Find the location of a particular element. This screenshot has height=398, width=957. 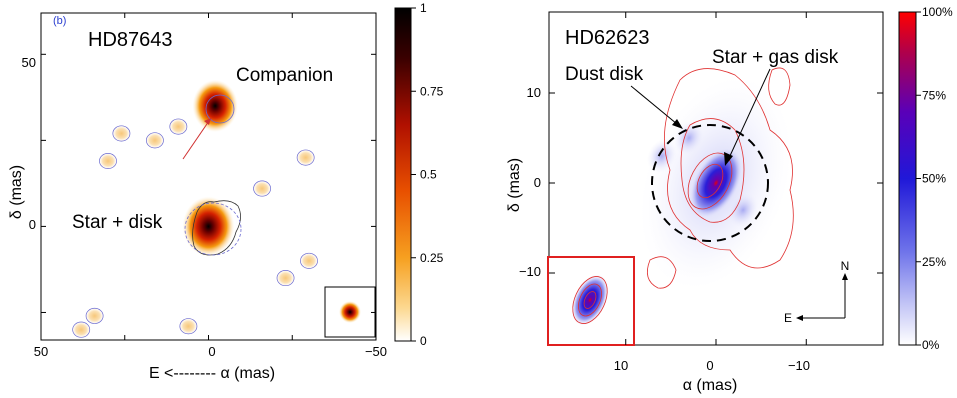

outer-contour is located at coordinates (729, 168).